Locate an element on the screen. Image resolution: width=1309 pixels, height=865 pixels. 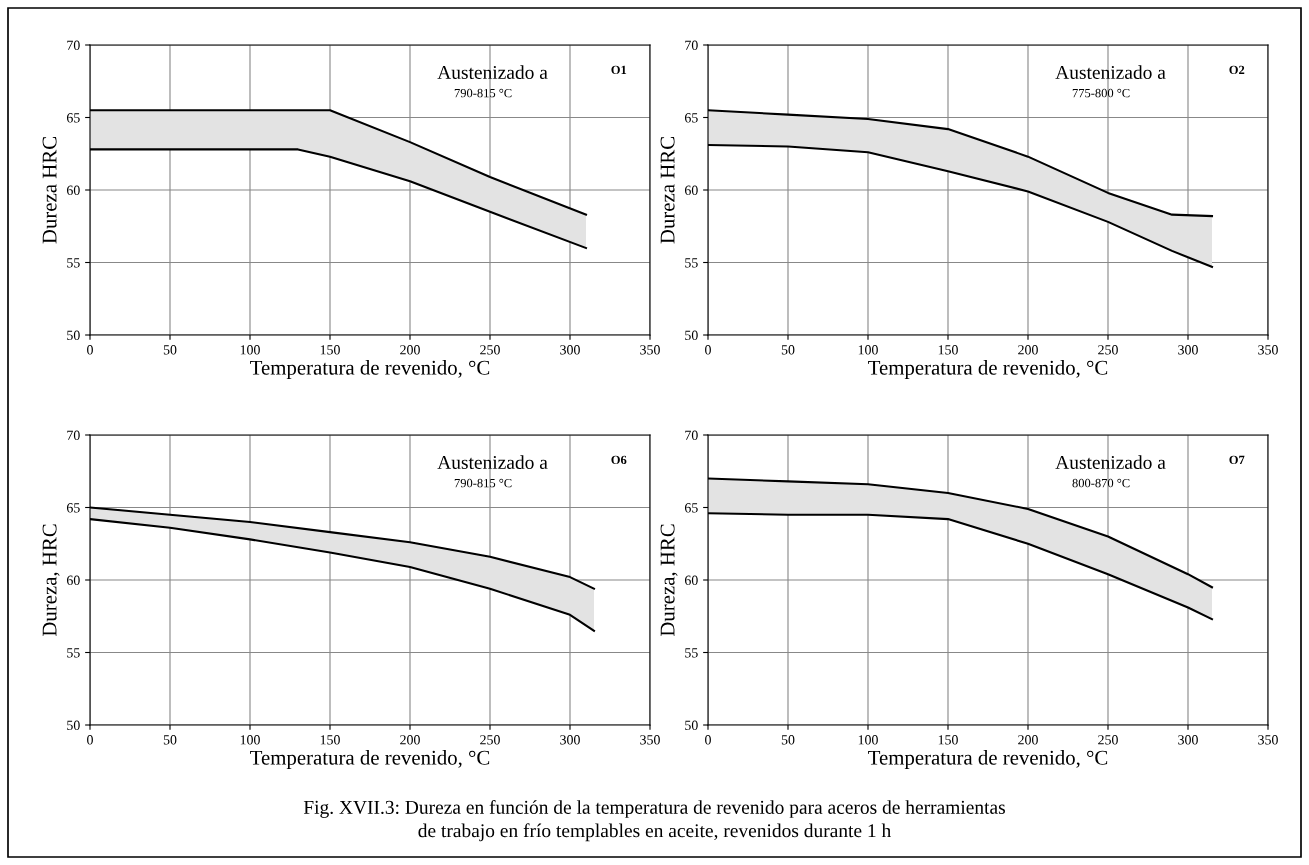
annotation: O6 is located at coordinates (619, 460).